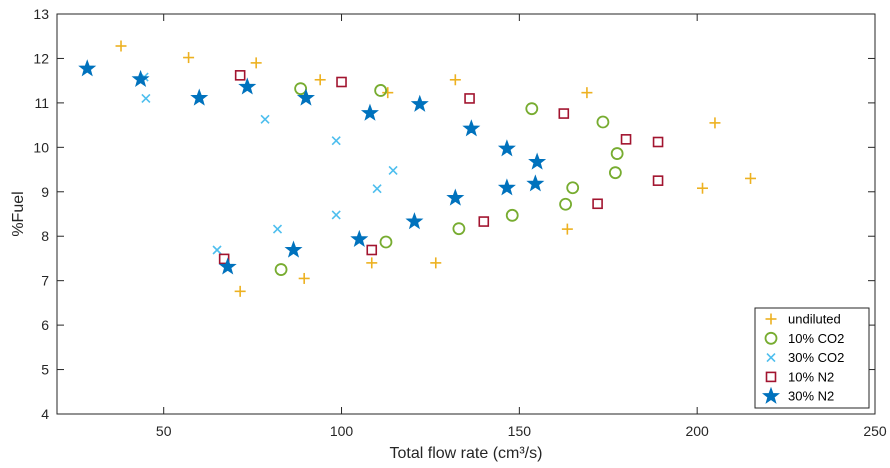 This screenshot has width=890, height=468. I want to click on legend-entry: undiluted, so click(814, 319).